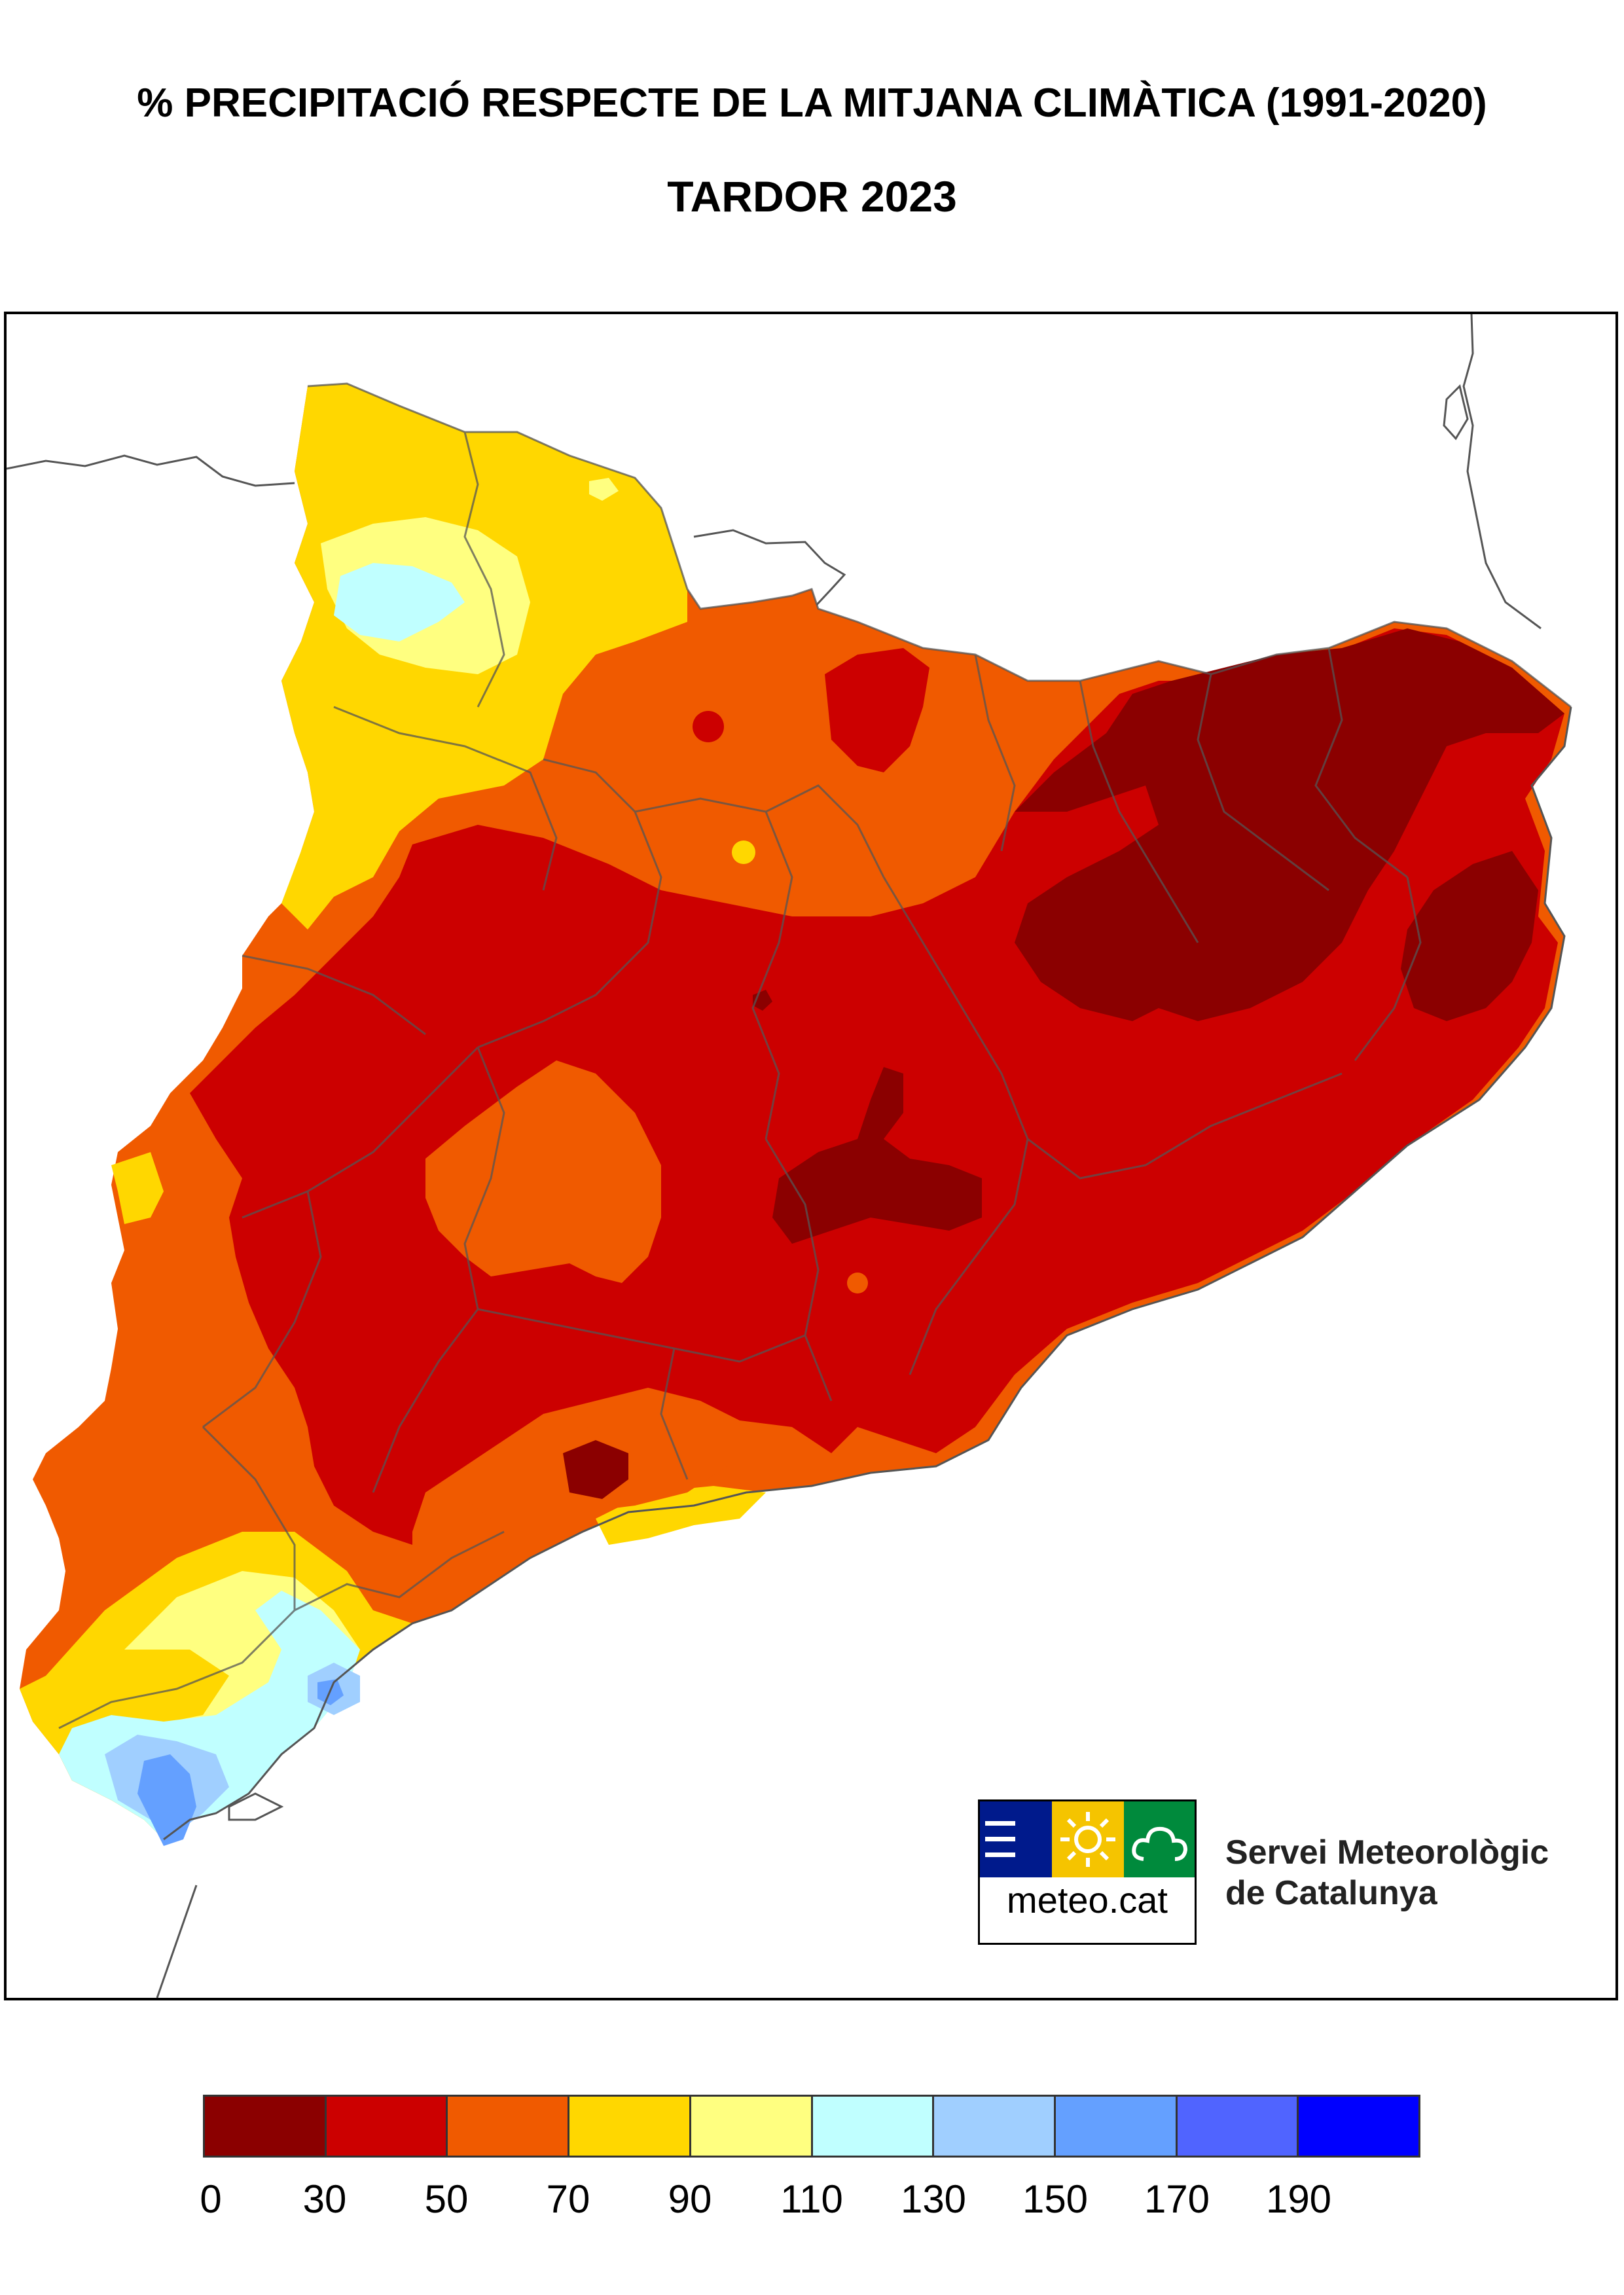 The width and height of the screenshot is (1624, 2295). I want to click on legend-tick-label: 130, so click(933, 2199).